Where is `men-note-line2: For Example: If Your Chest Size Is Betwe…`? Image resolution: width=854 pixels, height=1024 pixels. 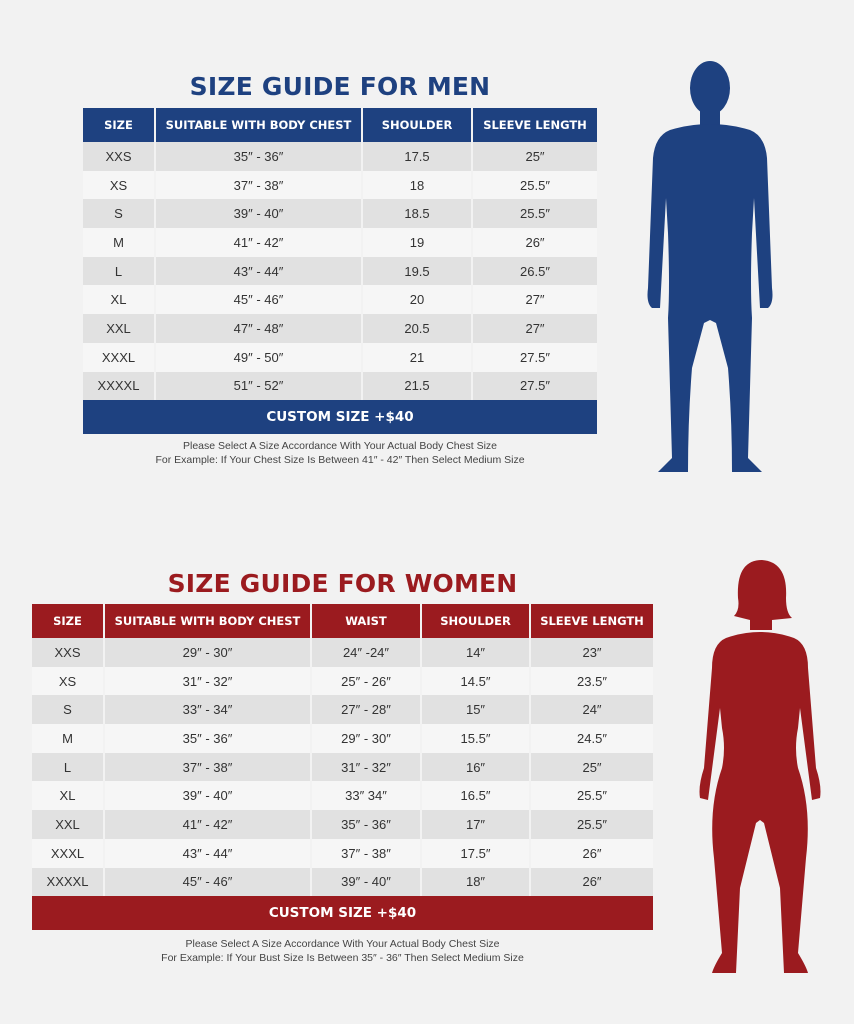 men-note-line2: For Example: If Your Chest Size Is Betwe… is located at coordinates (340, 460).